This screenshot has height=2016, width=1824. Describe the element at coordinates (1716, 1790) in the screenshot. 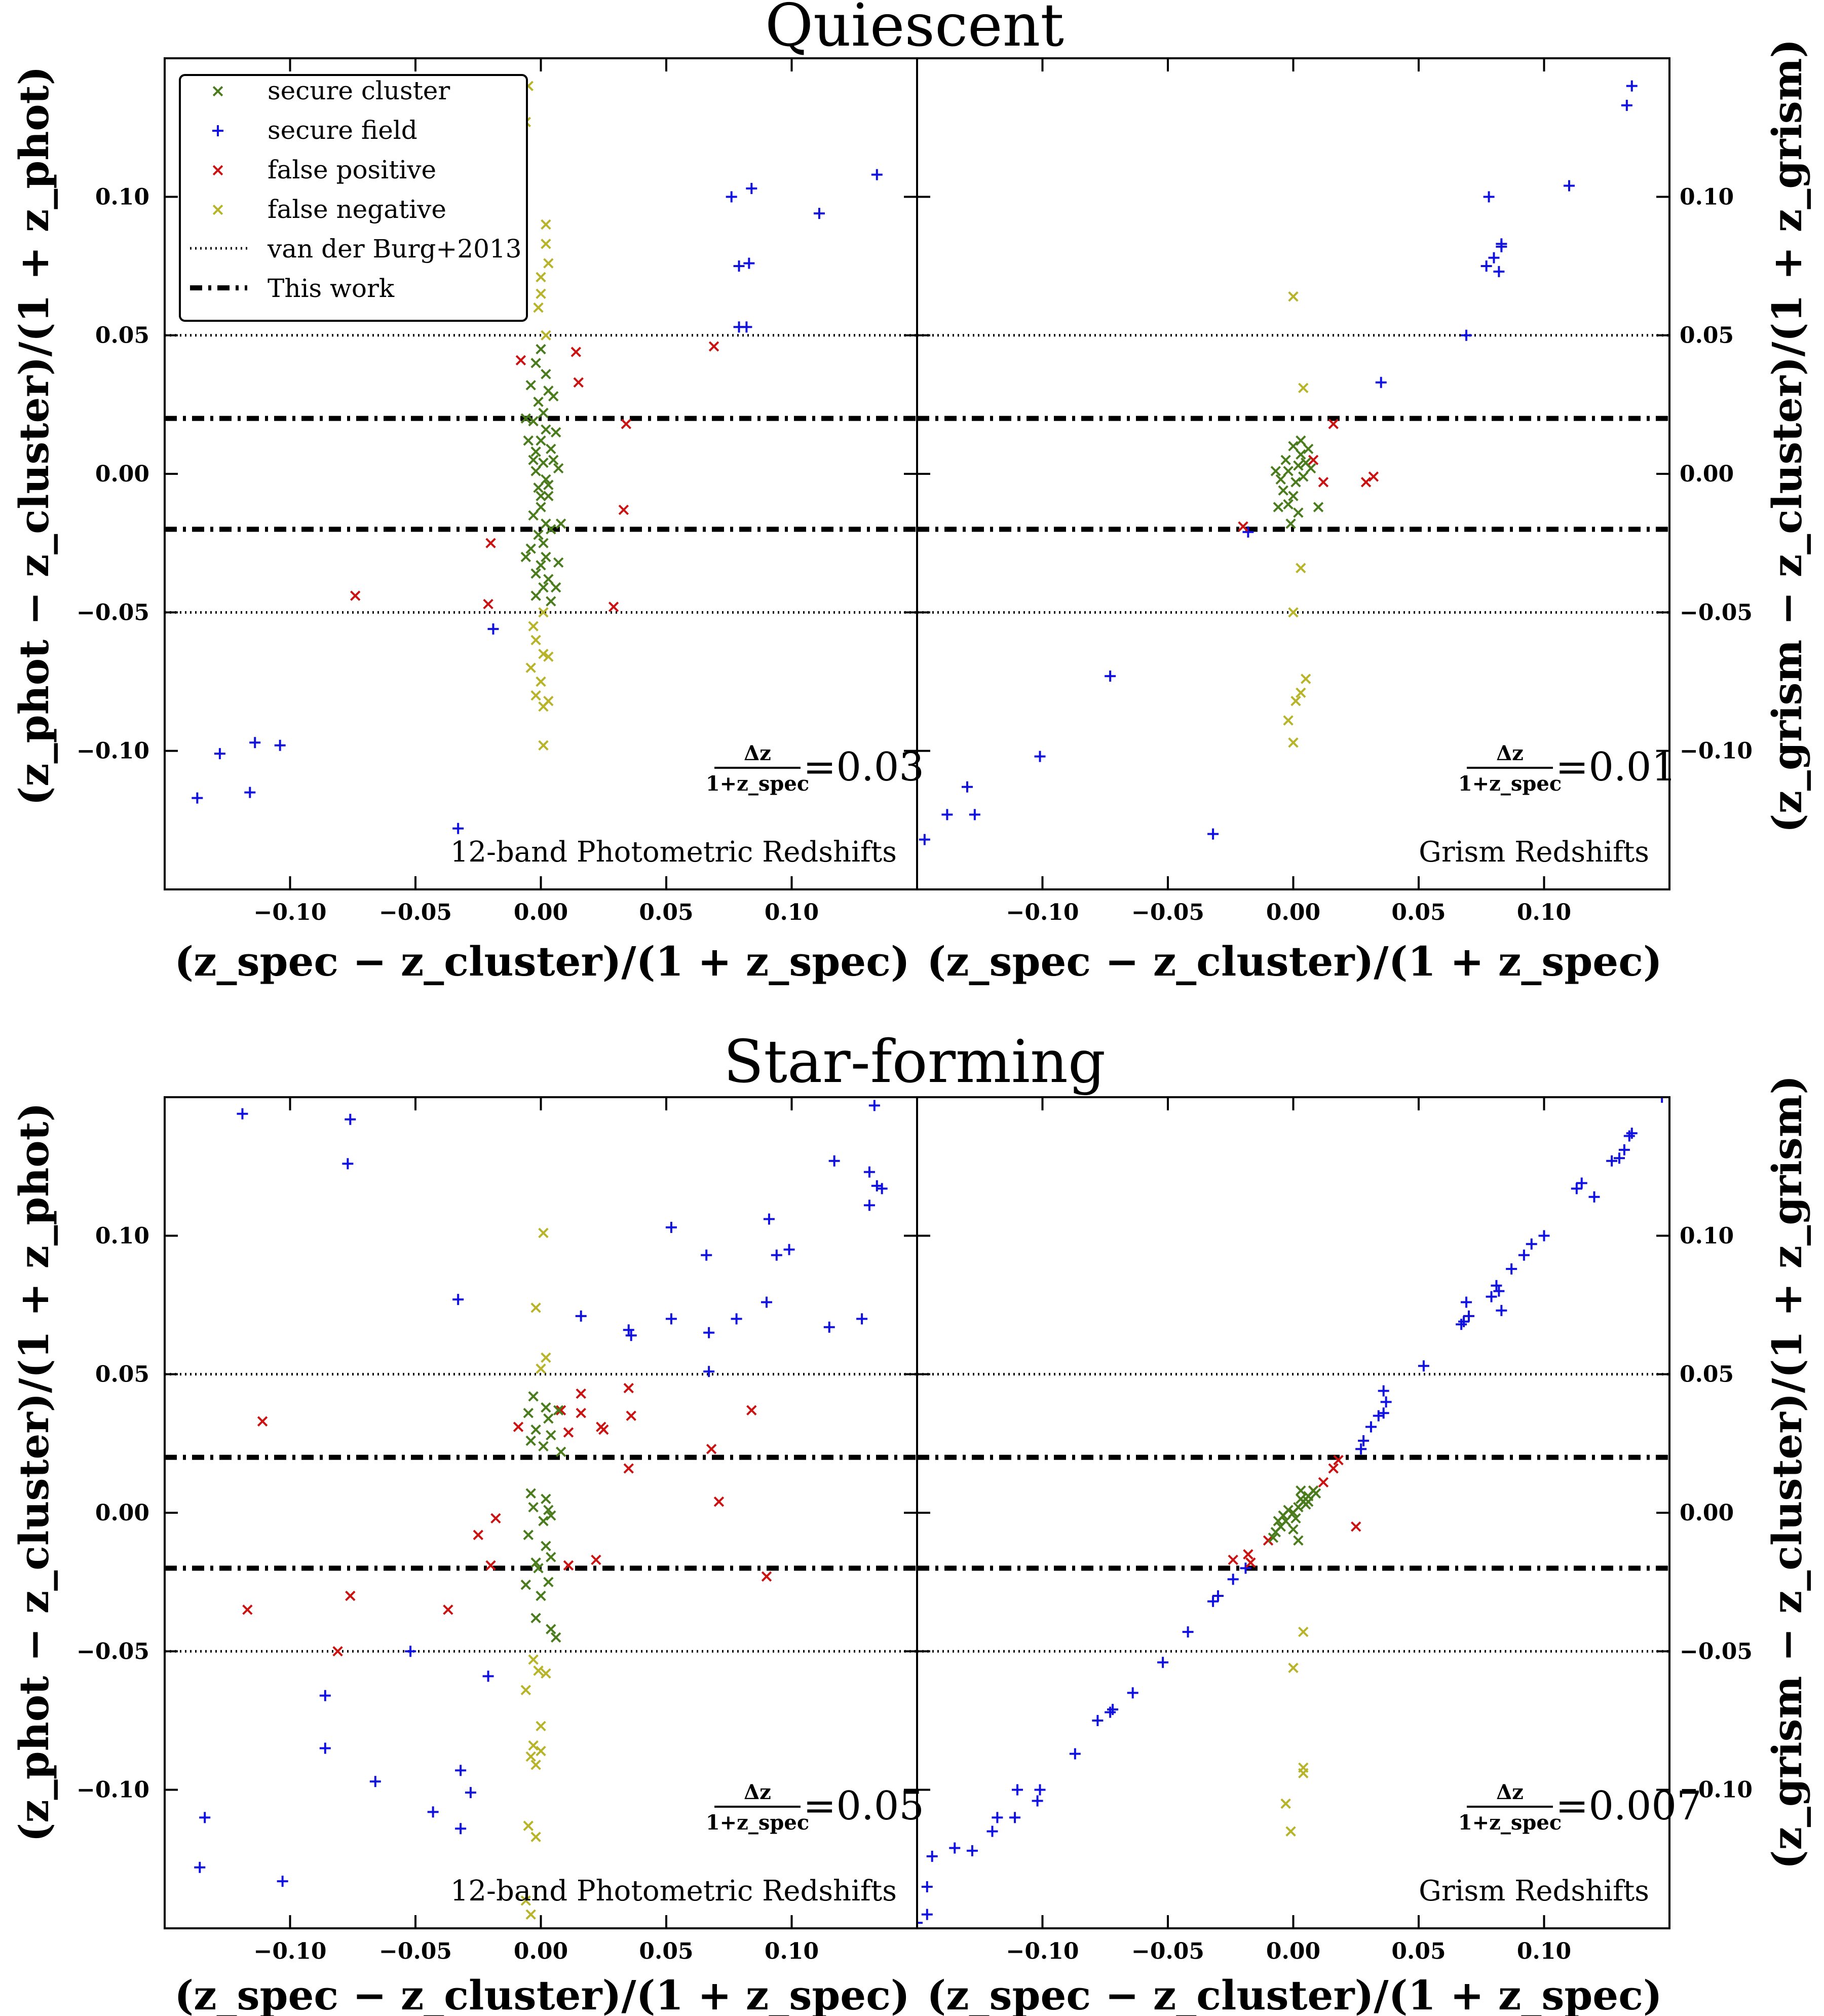

I see `y-tick-label-right: −0.10` at that location.